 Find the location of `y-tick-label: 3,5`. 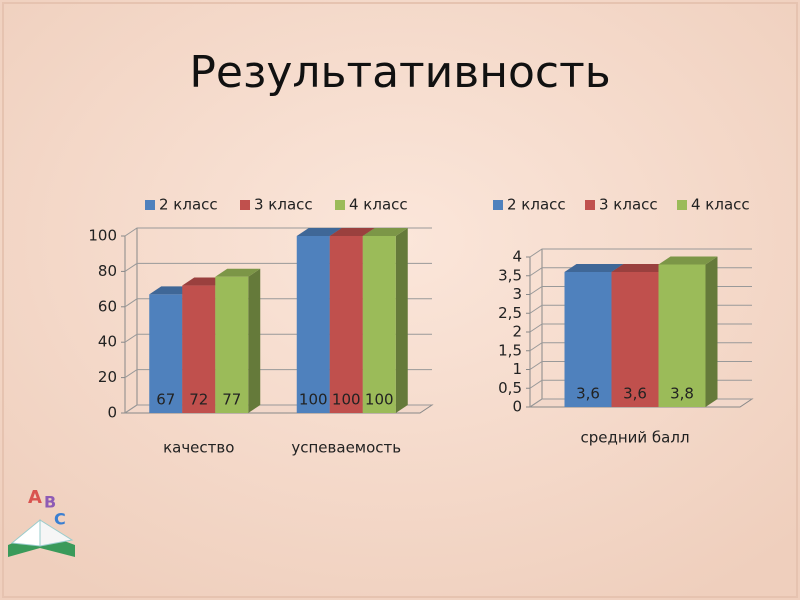

y-tick-label: 3,5 is located at coordinates (510, 275).